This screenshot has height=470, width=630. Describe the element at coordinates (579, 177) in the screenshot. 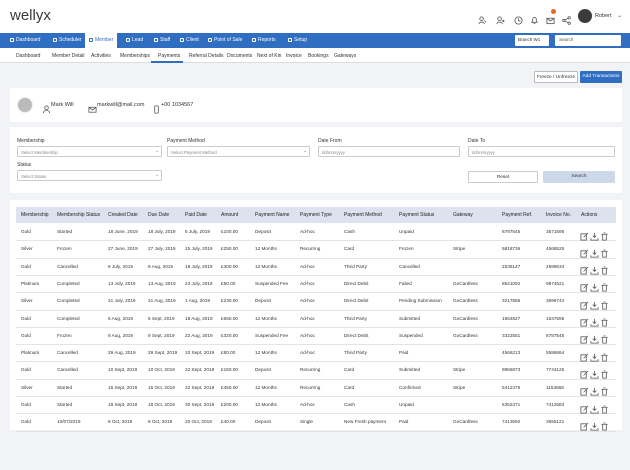

I see `search-button: Search` at that location.